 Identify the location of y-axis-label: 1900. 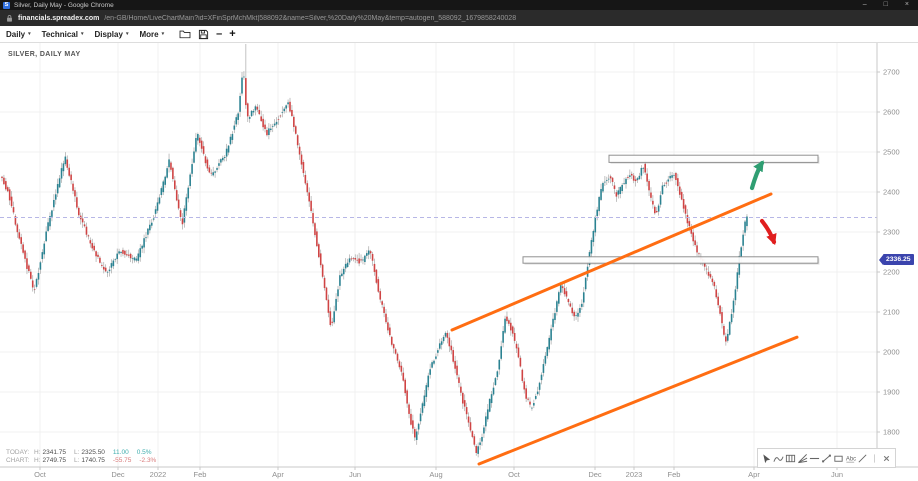
(891, 392).